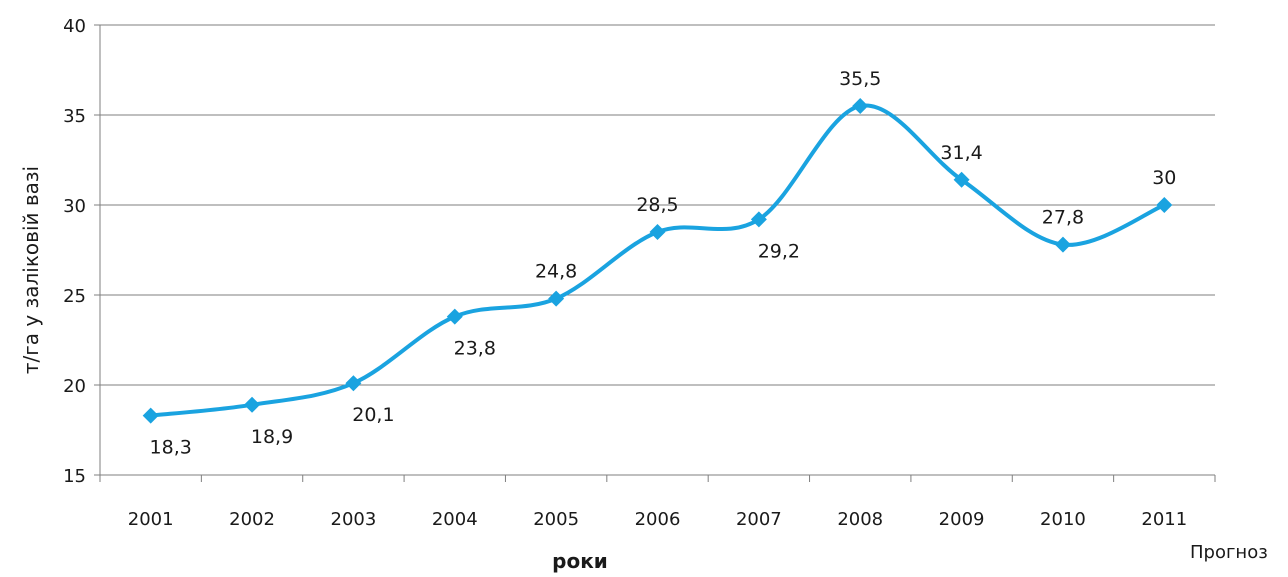 The image size is (1288, 577). Describe the element at coordinates (354, 519) in the screenshot. I see `x-tick-label: 2003` at that location.